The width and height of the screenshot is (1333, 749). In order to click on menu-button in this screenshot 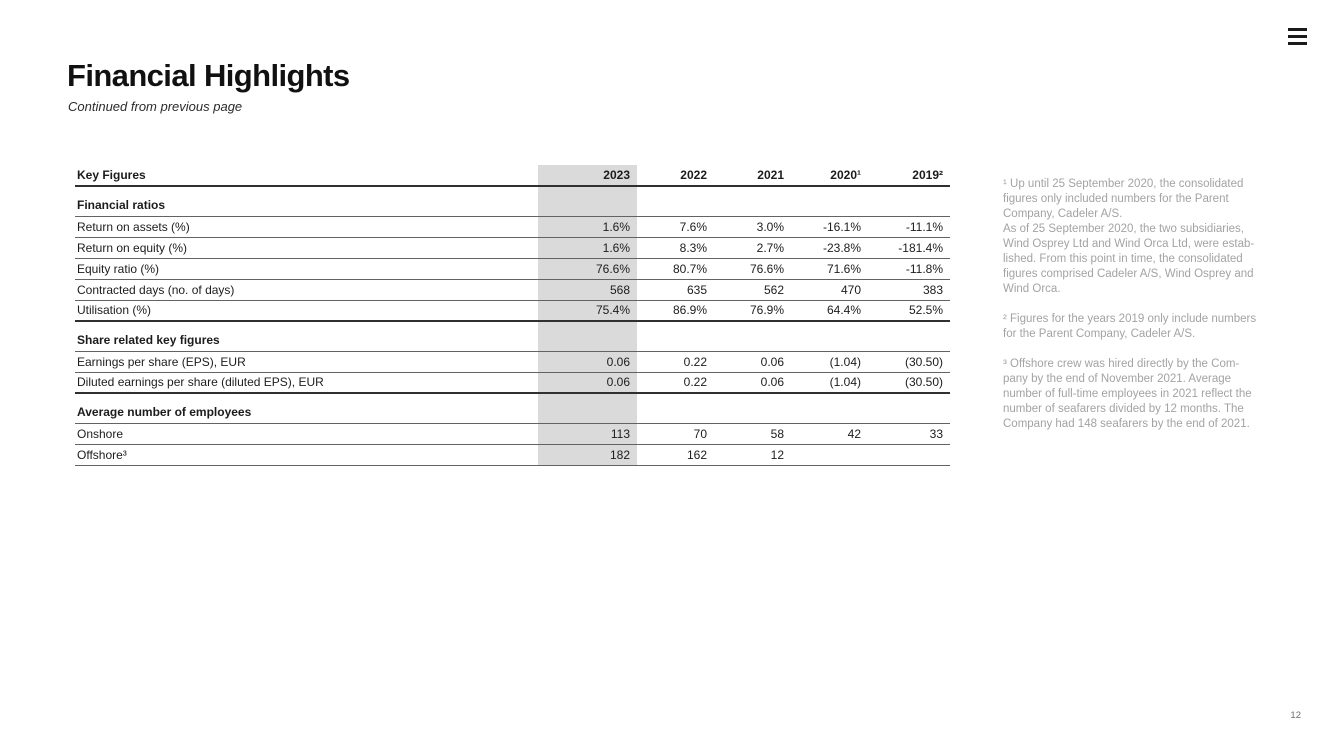, I will do `click(1298, 36)`.